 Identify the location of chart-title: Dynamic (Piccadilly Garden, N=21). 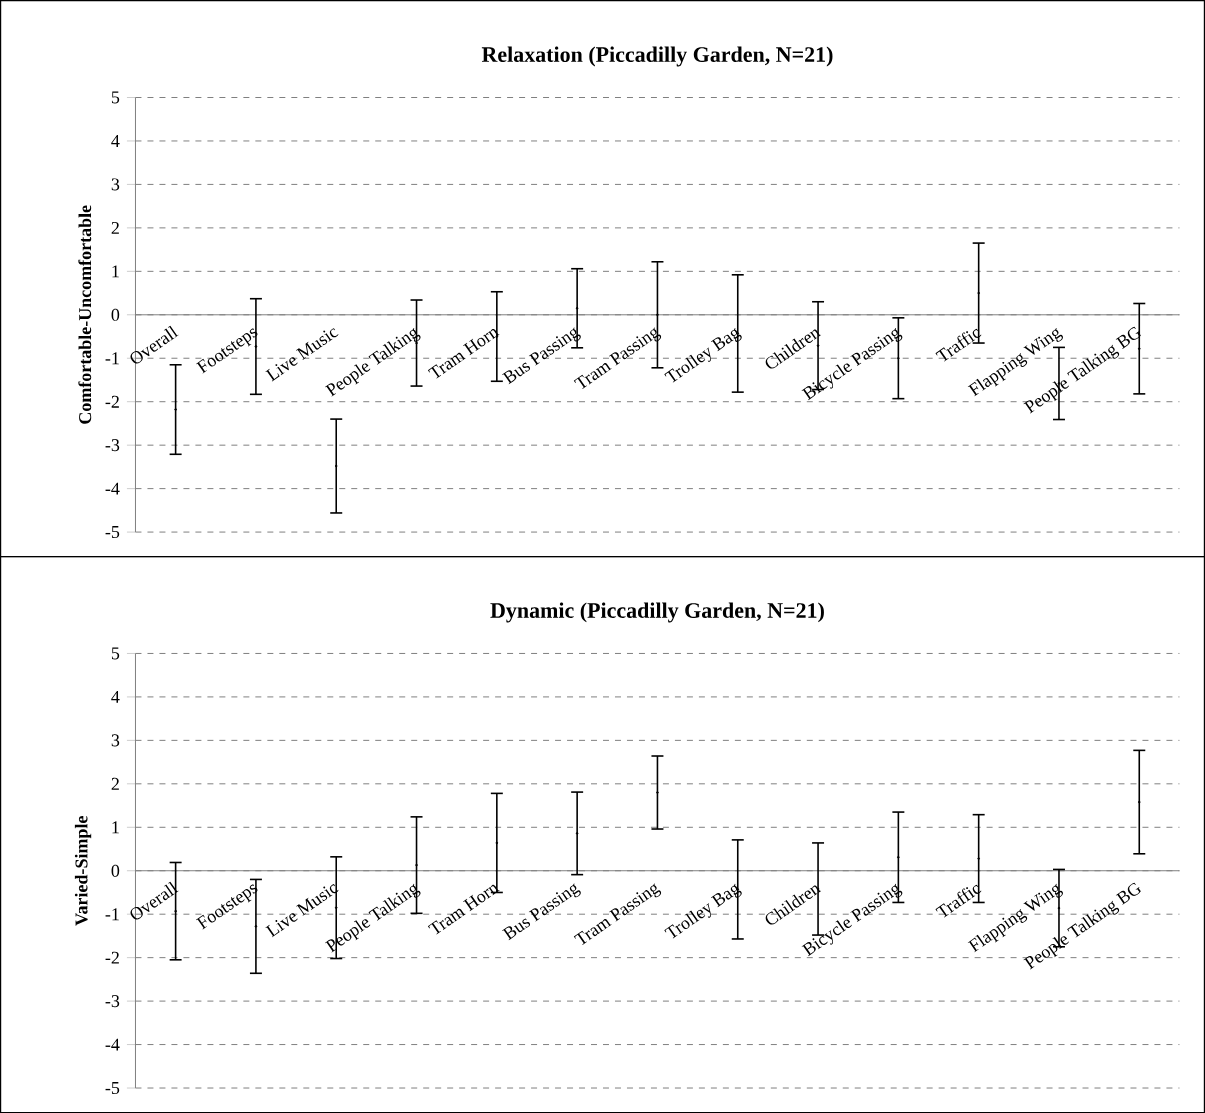
(657, 612).